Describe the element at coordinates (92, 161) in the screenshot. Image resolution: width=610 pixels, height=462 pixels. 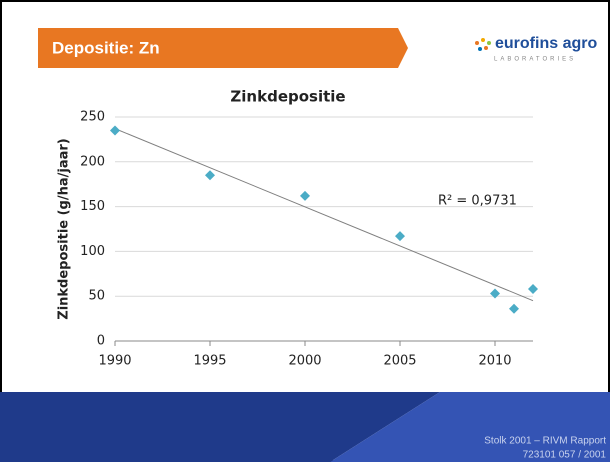
I see `y-tick-label: 200` at that location.